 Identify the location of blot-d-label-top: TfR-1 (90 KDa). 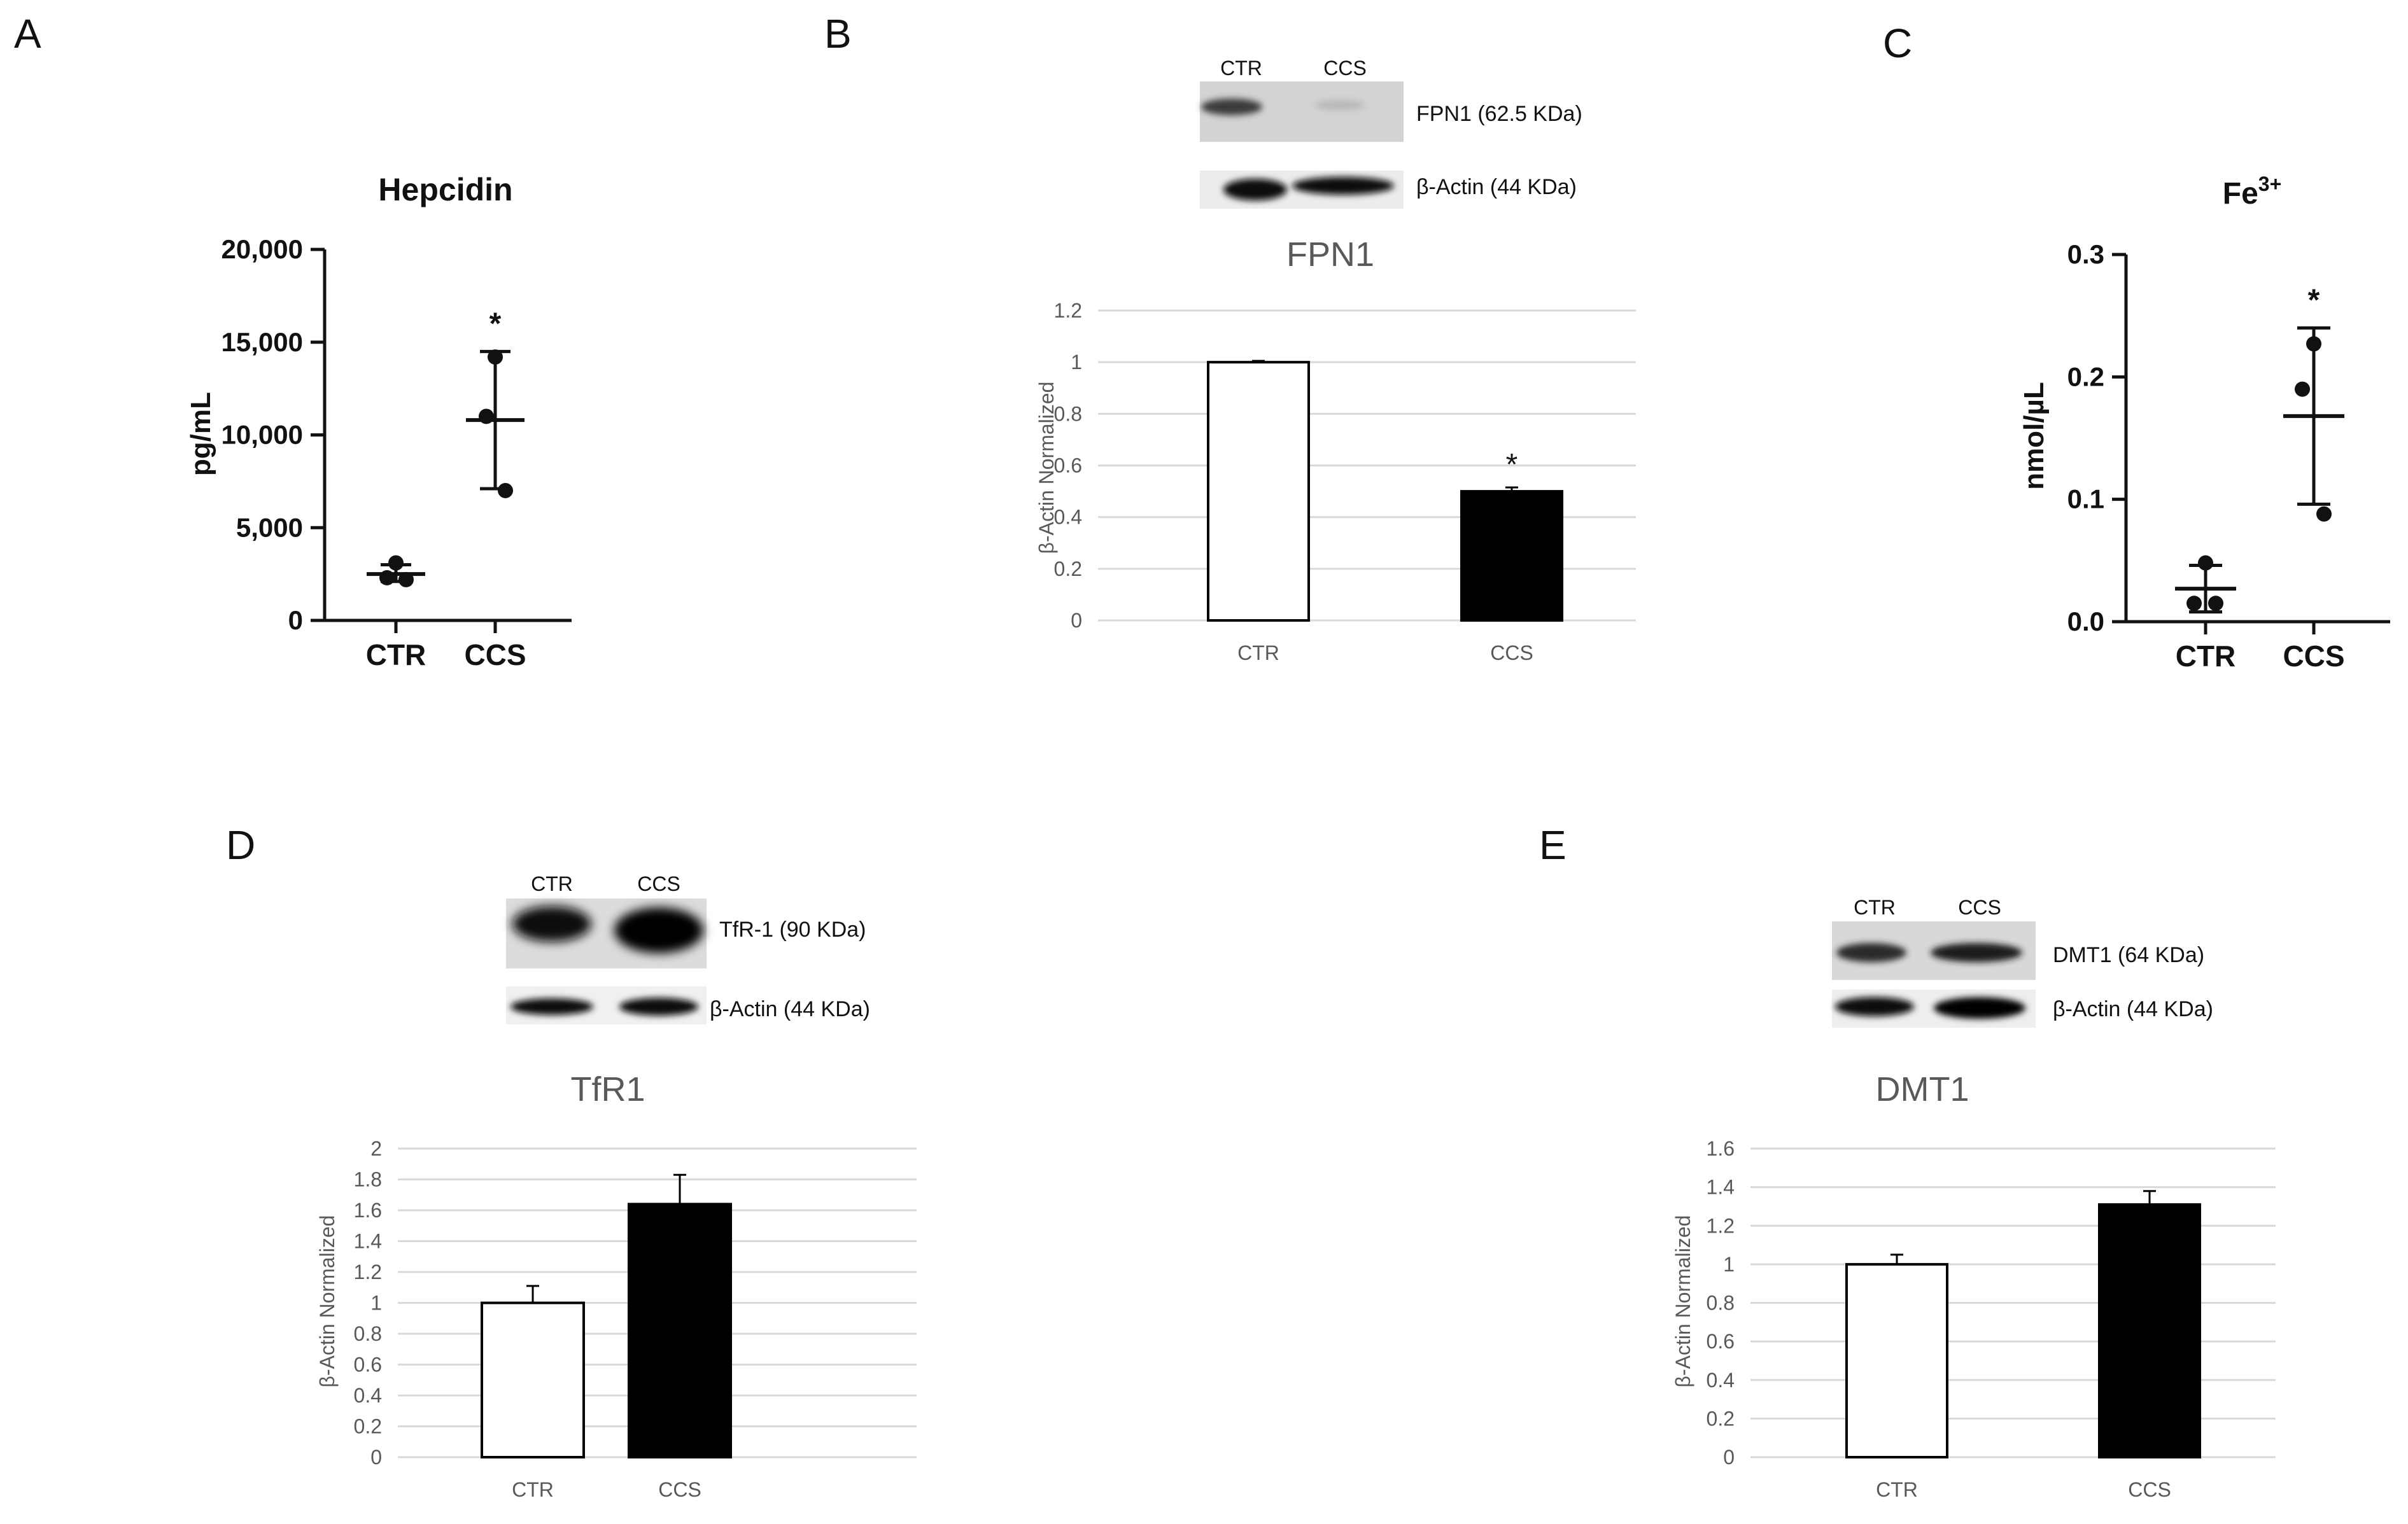
(792, 930).